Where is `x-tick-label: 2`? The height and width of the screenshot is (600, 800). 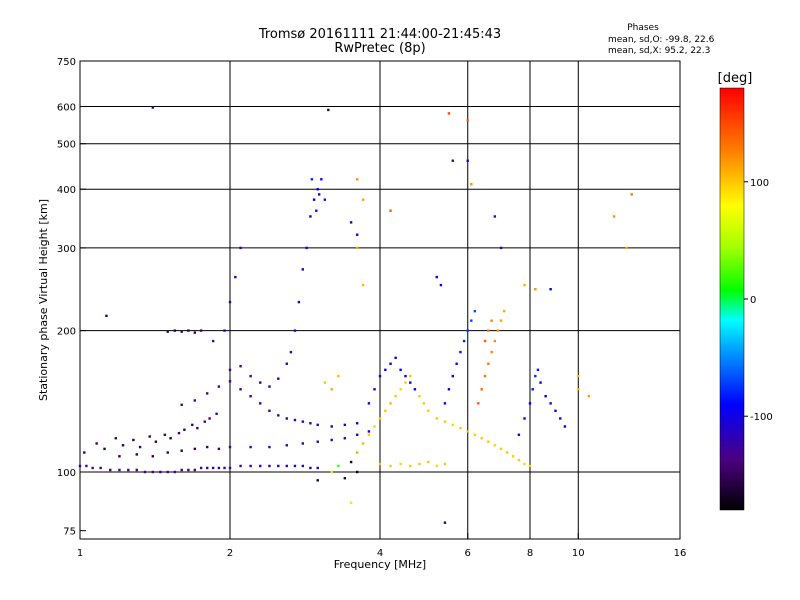
x-tick-label: 2 is located at coordinates (230, 553).